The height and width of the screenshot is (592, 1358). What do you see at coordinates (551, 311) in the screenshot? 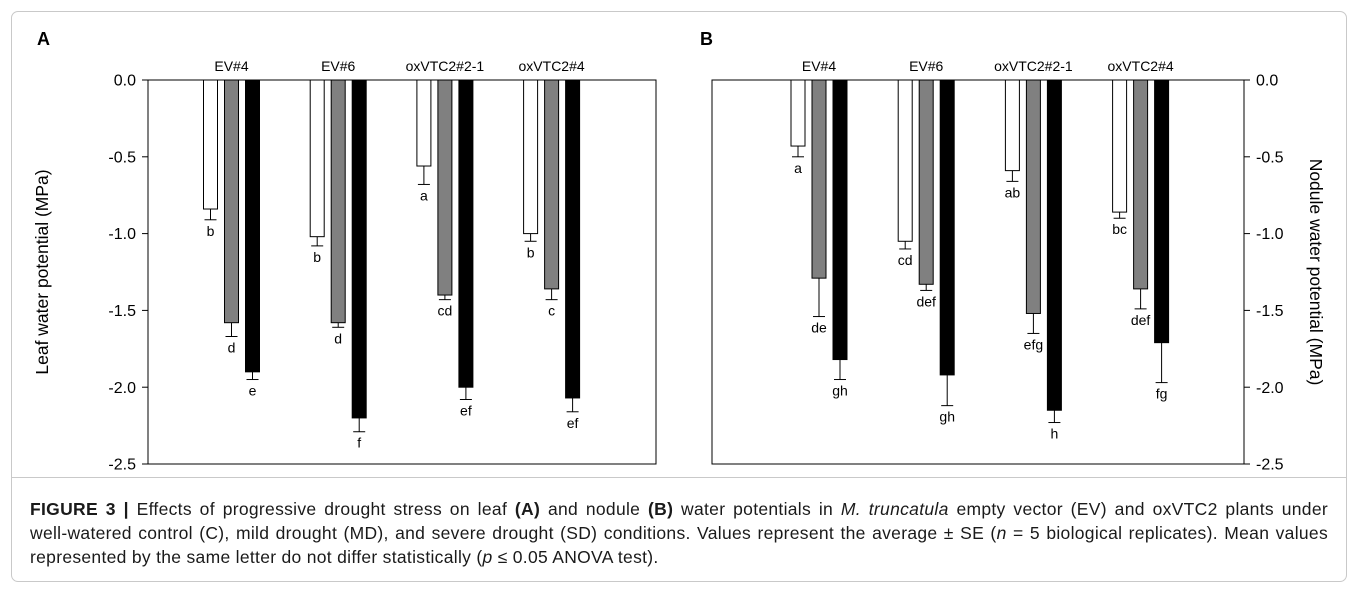
I see `panel-a-significance-letter: c` at bounding box center [551, 311].